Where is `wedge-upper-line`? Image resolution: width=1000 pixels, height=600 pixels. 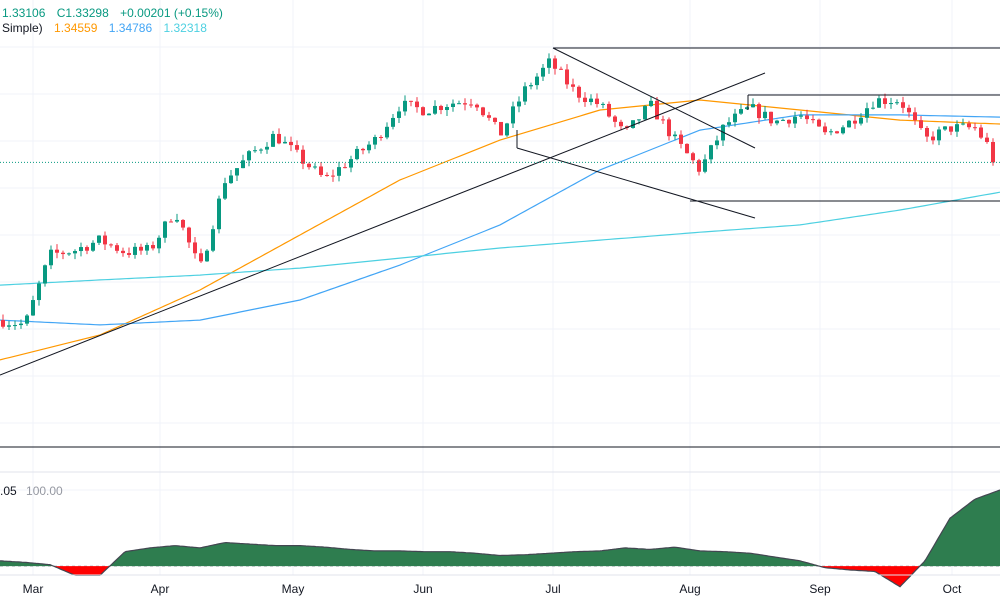
wedge-upper-line is located at coordinates (654, 98).